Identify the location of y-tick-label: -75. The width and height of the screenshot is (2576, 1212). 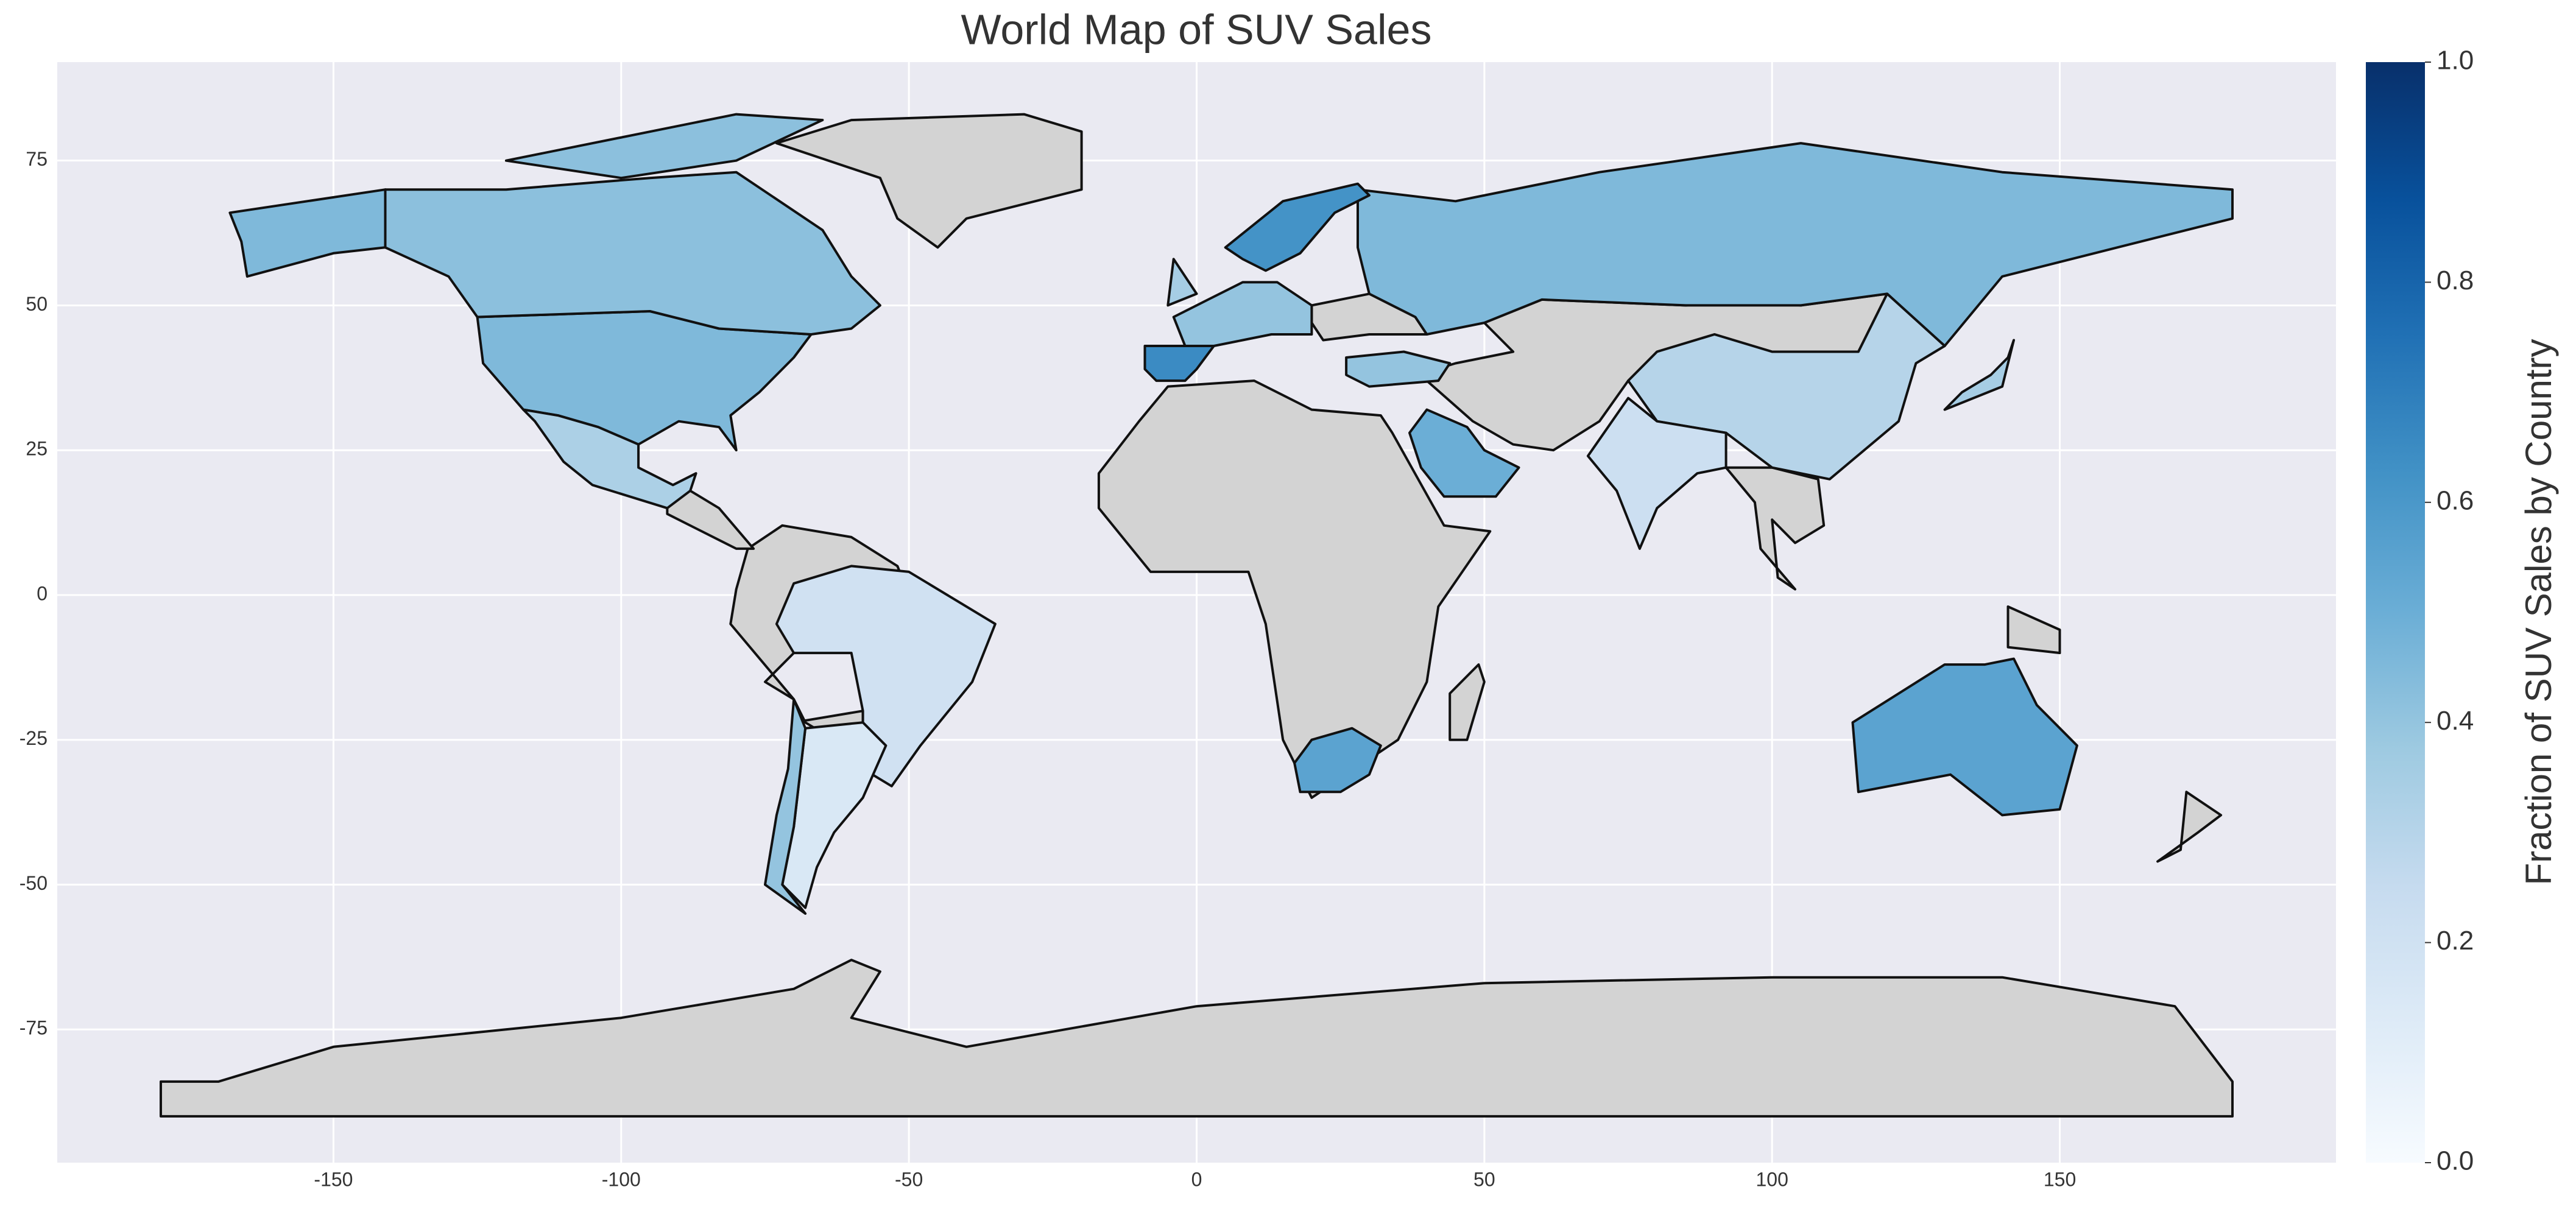
(33, 1028).